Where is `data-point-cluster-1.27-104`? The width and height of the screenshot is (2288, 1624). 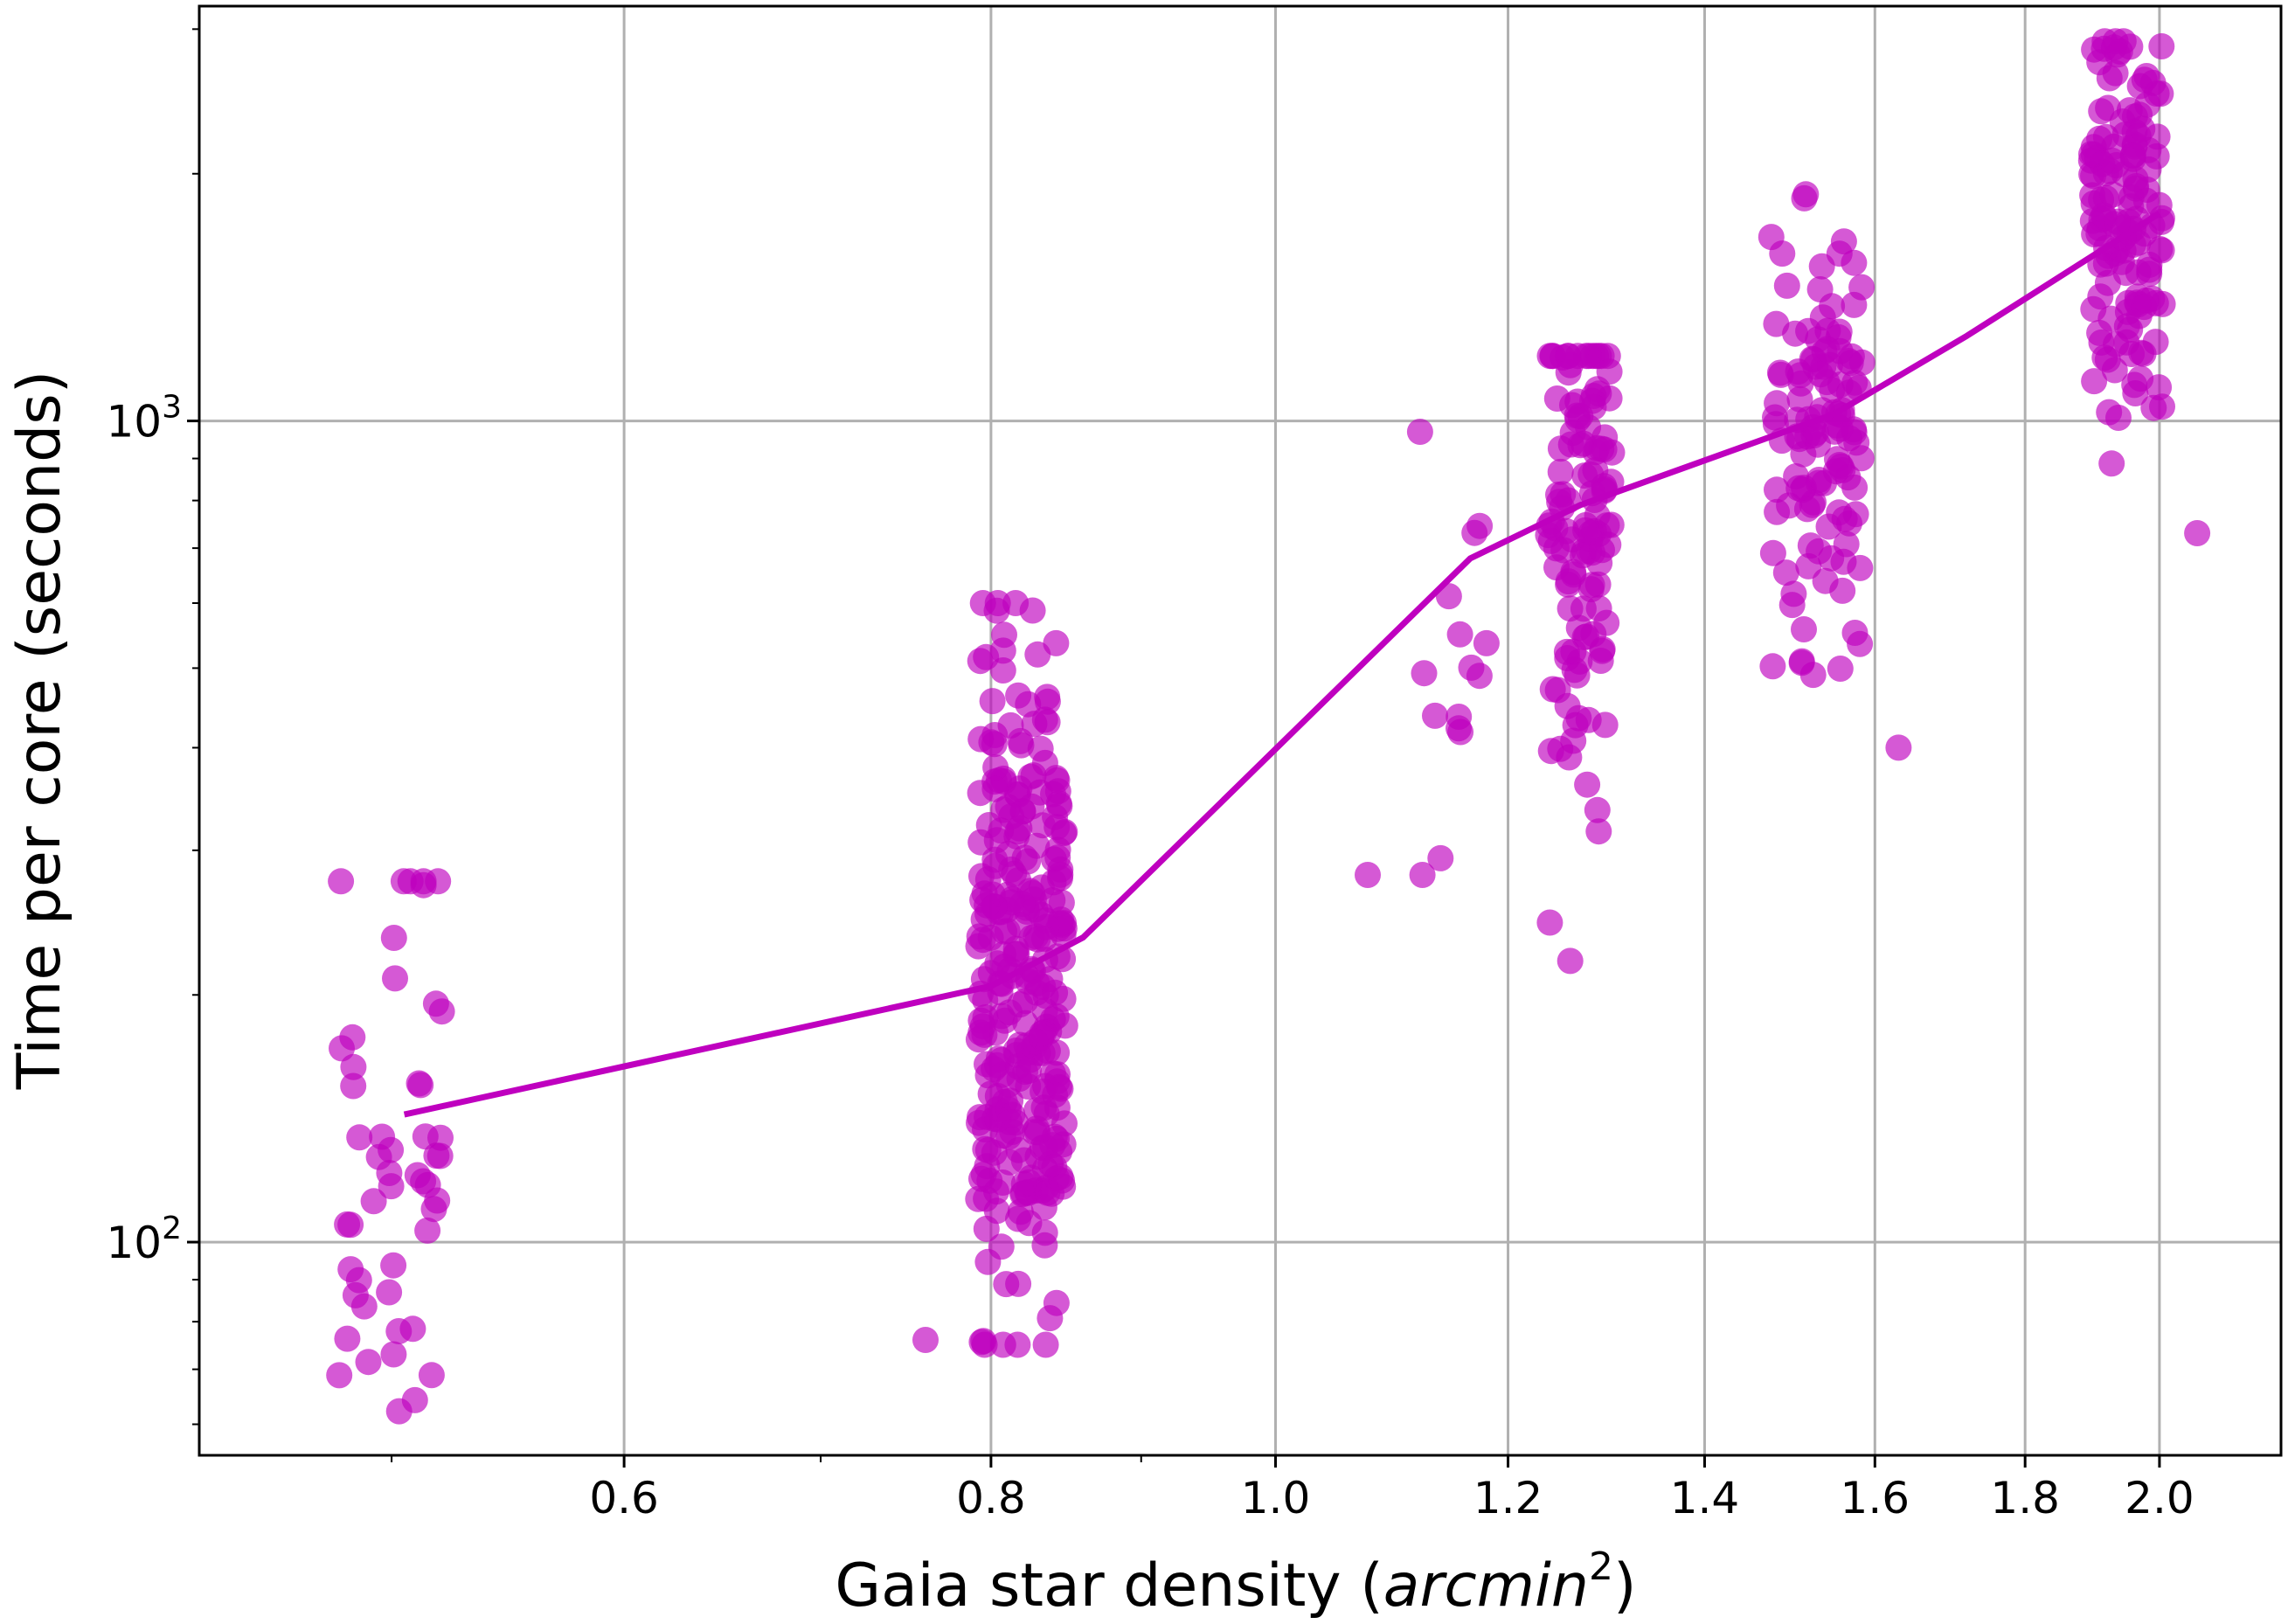 data-point-cluster-1.27-104 is located at coordinates (1605, 437).